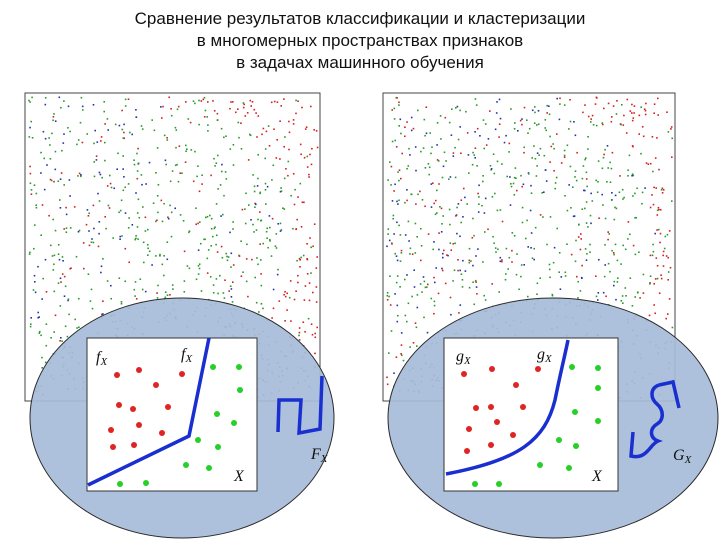 The height and width of the screenshot is (540, 720). What do you see at coordinates (300, 405) in the screenshot?
I see `left-zigzag-mapping` at bounding box center [300, 405].